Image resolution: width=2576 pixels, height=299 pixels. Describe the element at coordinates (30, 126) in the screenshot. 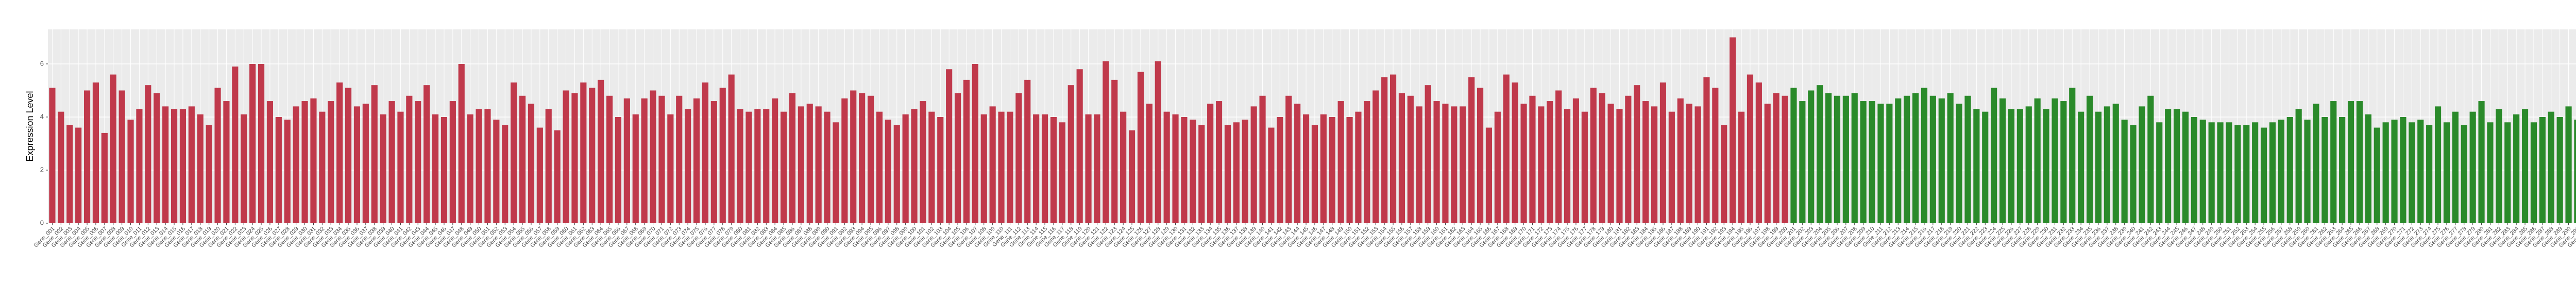

I see `y-axis-label: Expression Level` at that location.